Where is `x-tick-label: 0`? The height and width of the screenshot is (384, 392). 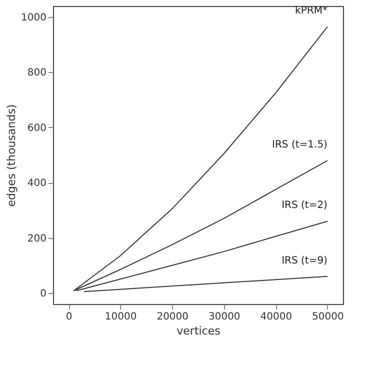
x-tick-label: 0 is located at coordinates (69, 317).